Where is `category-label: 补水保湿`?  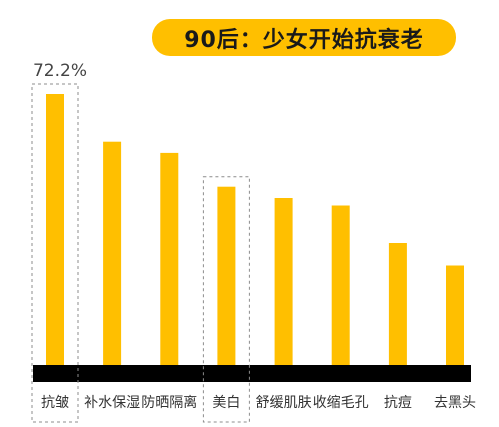 category-label: 补水保湿 is located at coordinates (112, 403).